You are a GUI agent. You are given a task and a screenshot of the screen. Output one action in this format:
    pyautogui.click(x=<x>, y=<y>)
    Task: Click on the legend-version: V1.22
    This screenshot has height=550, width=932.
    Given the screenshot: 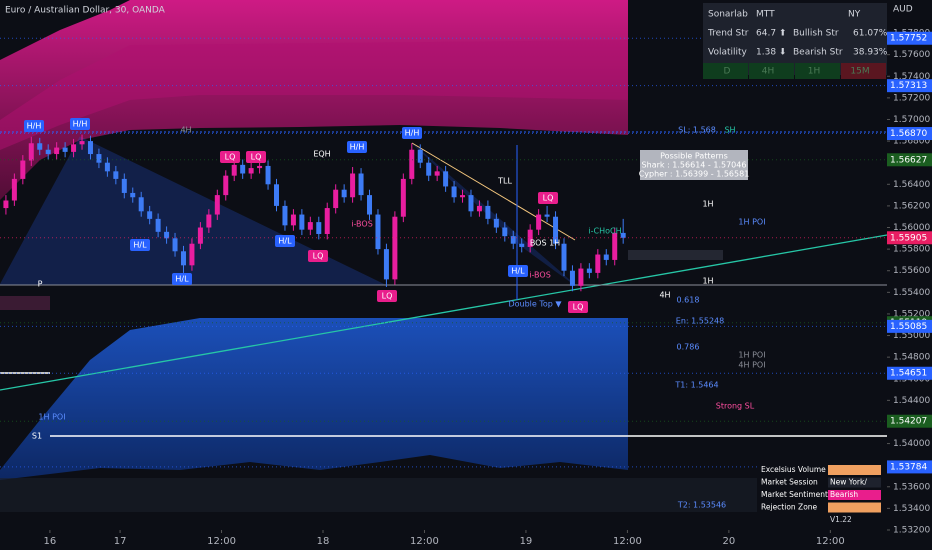 What is the action you would take?
    pyautogui.click(x=841, y=519)
    